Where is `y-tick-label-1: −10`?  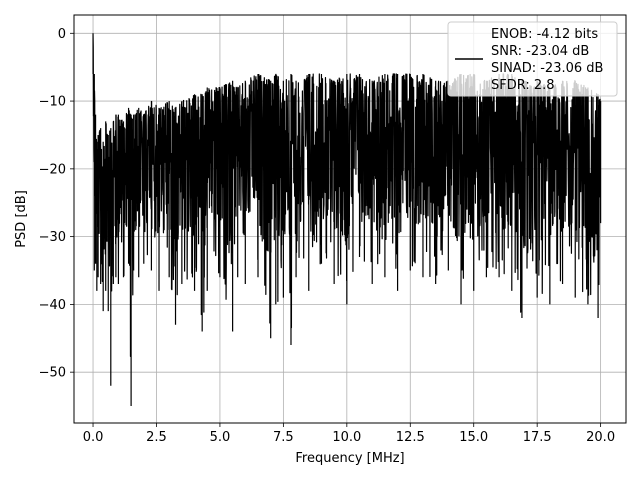 y-tick-label-1: −10 is located at coordinates (52, 102).